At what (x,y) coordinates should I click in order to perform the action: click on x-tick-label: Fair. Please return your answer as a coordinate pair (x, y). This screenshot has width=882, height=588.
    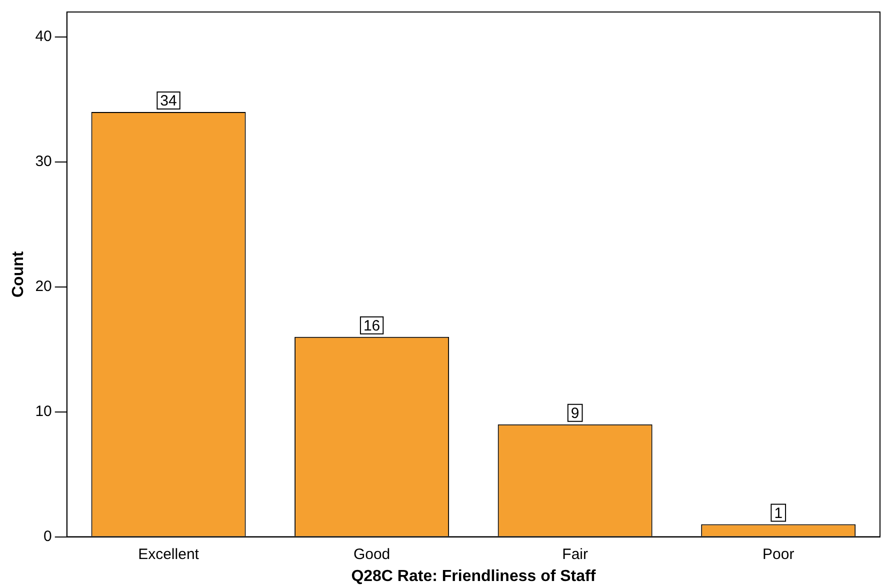
    Looking at the image, I should click on (575, 554).